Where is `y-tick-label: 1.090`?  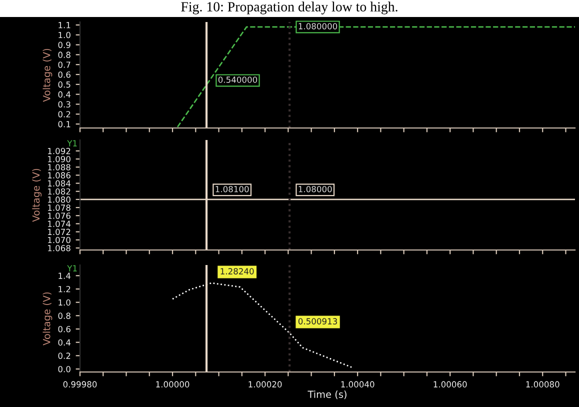
y-tick-label: 1.090 is located at coordinates (59, 159).